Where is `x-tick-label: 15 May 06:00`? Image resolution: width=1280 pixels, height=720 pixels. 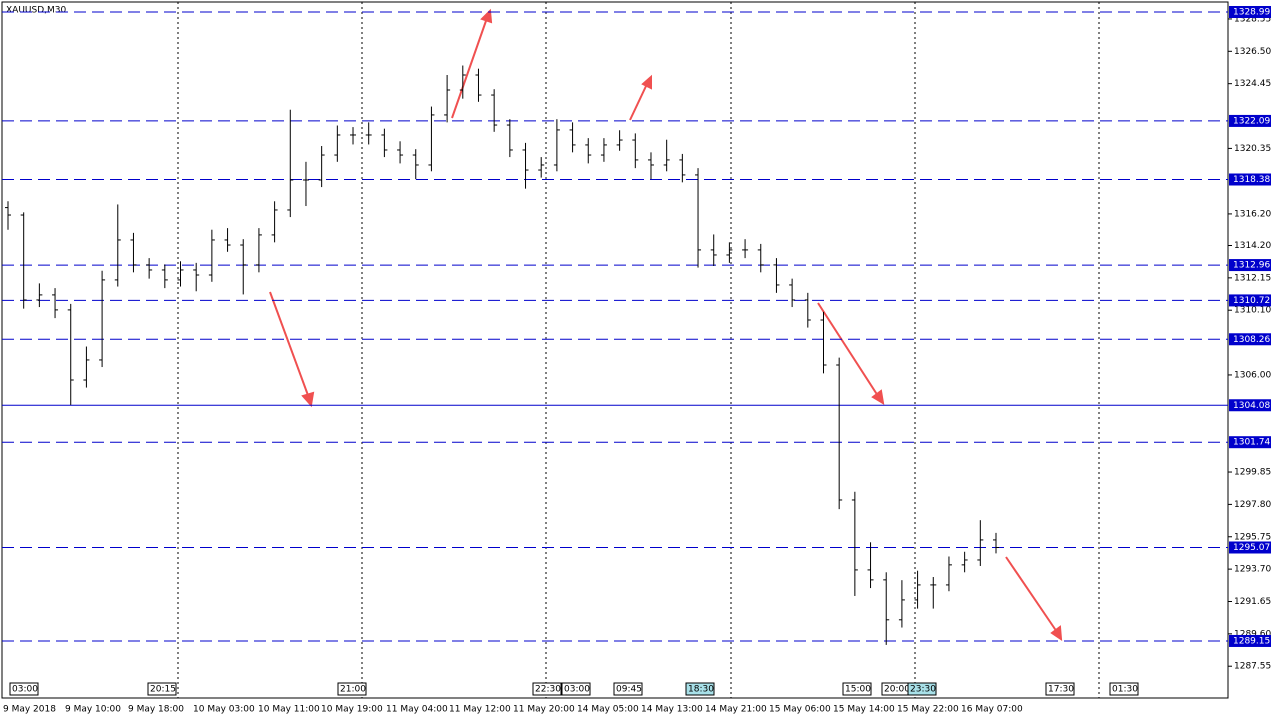 x-tick-label: 15 May 06:00 is located at coordinates (800, 710).